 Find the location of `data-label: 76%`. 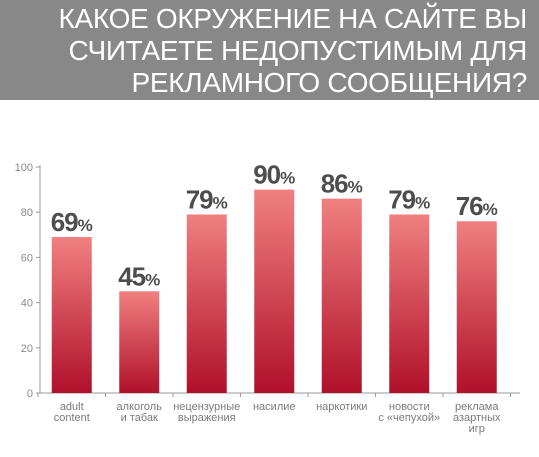

data-label: 76% is located at coordinates (477, 206).